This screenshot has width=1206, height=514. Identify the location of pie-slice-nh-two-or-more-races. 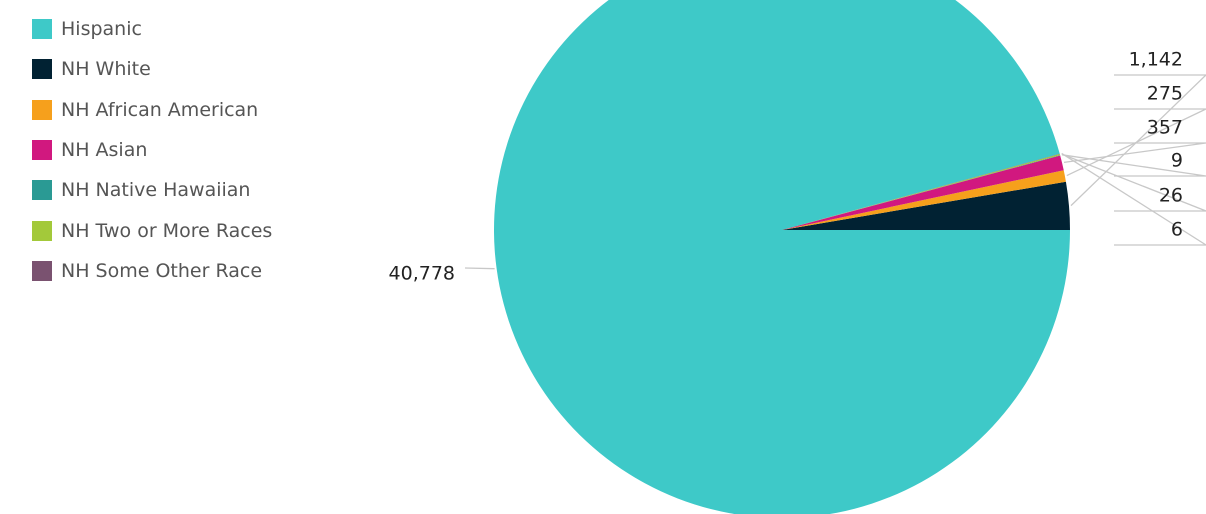
(921, 192).